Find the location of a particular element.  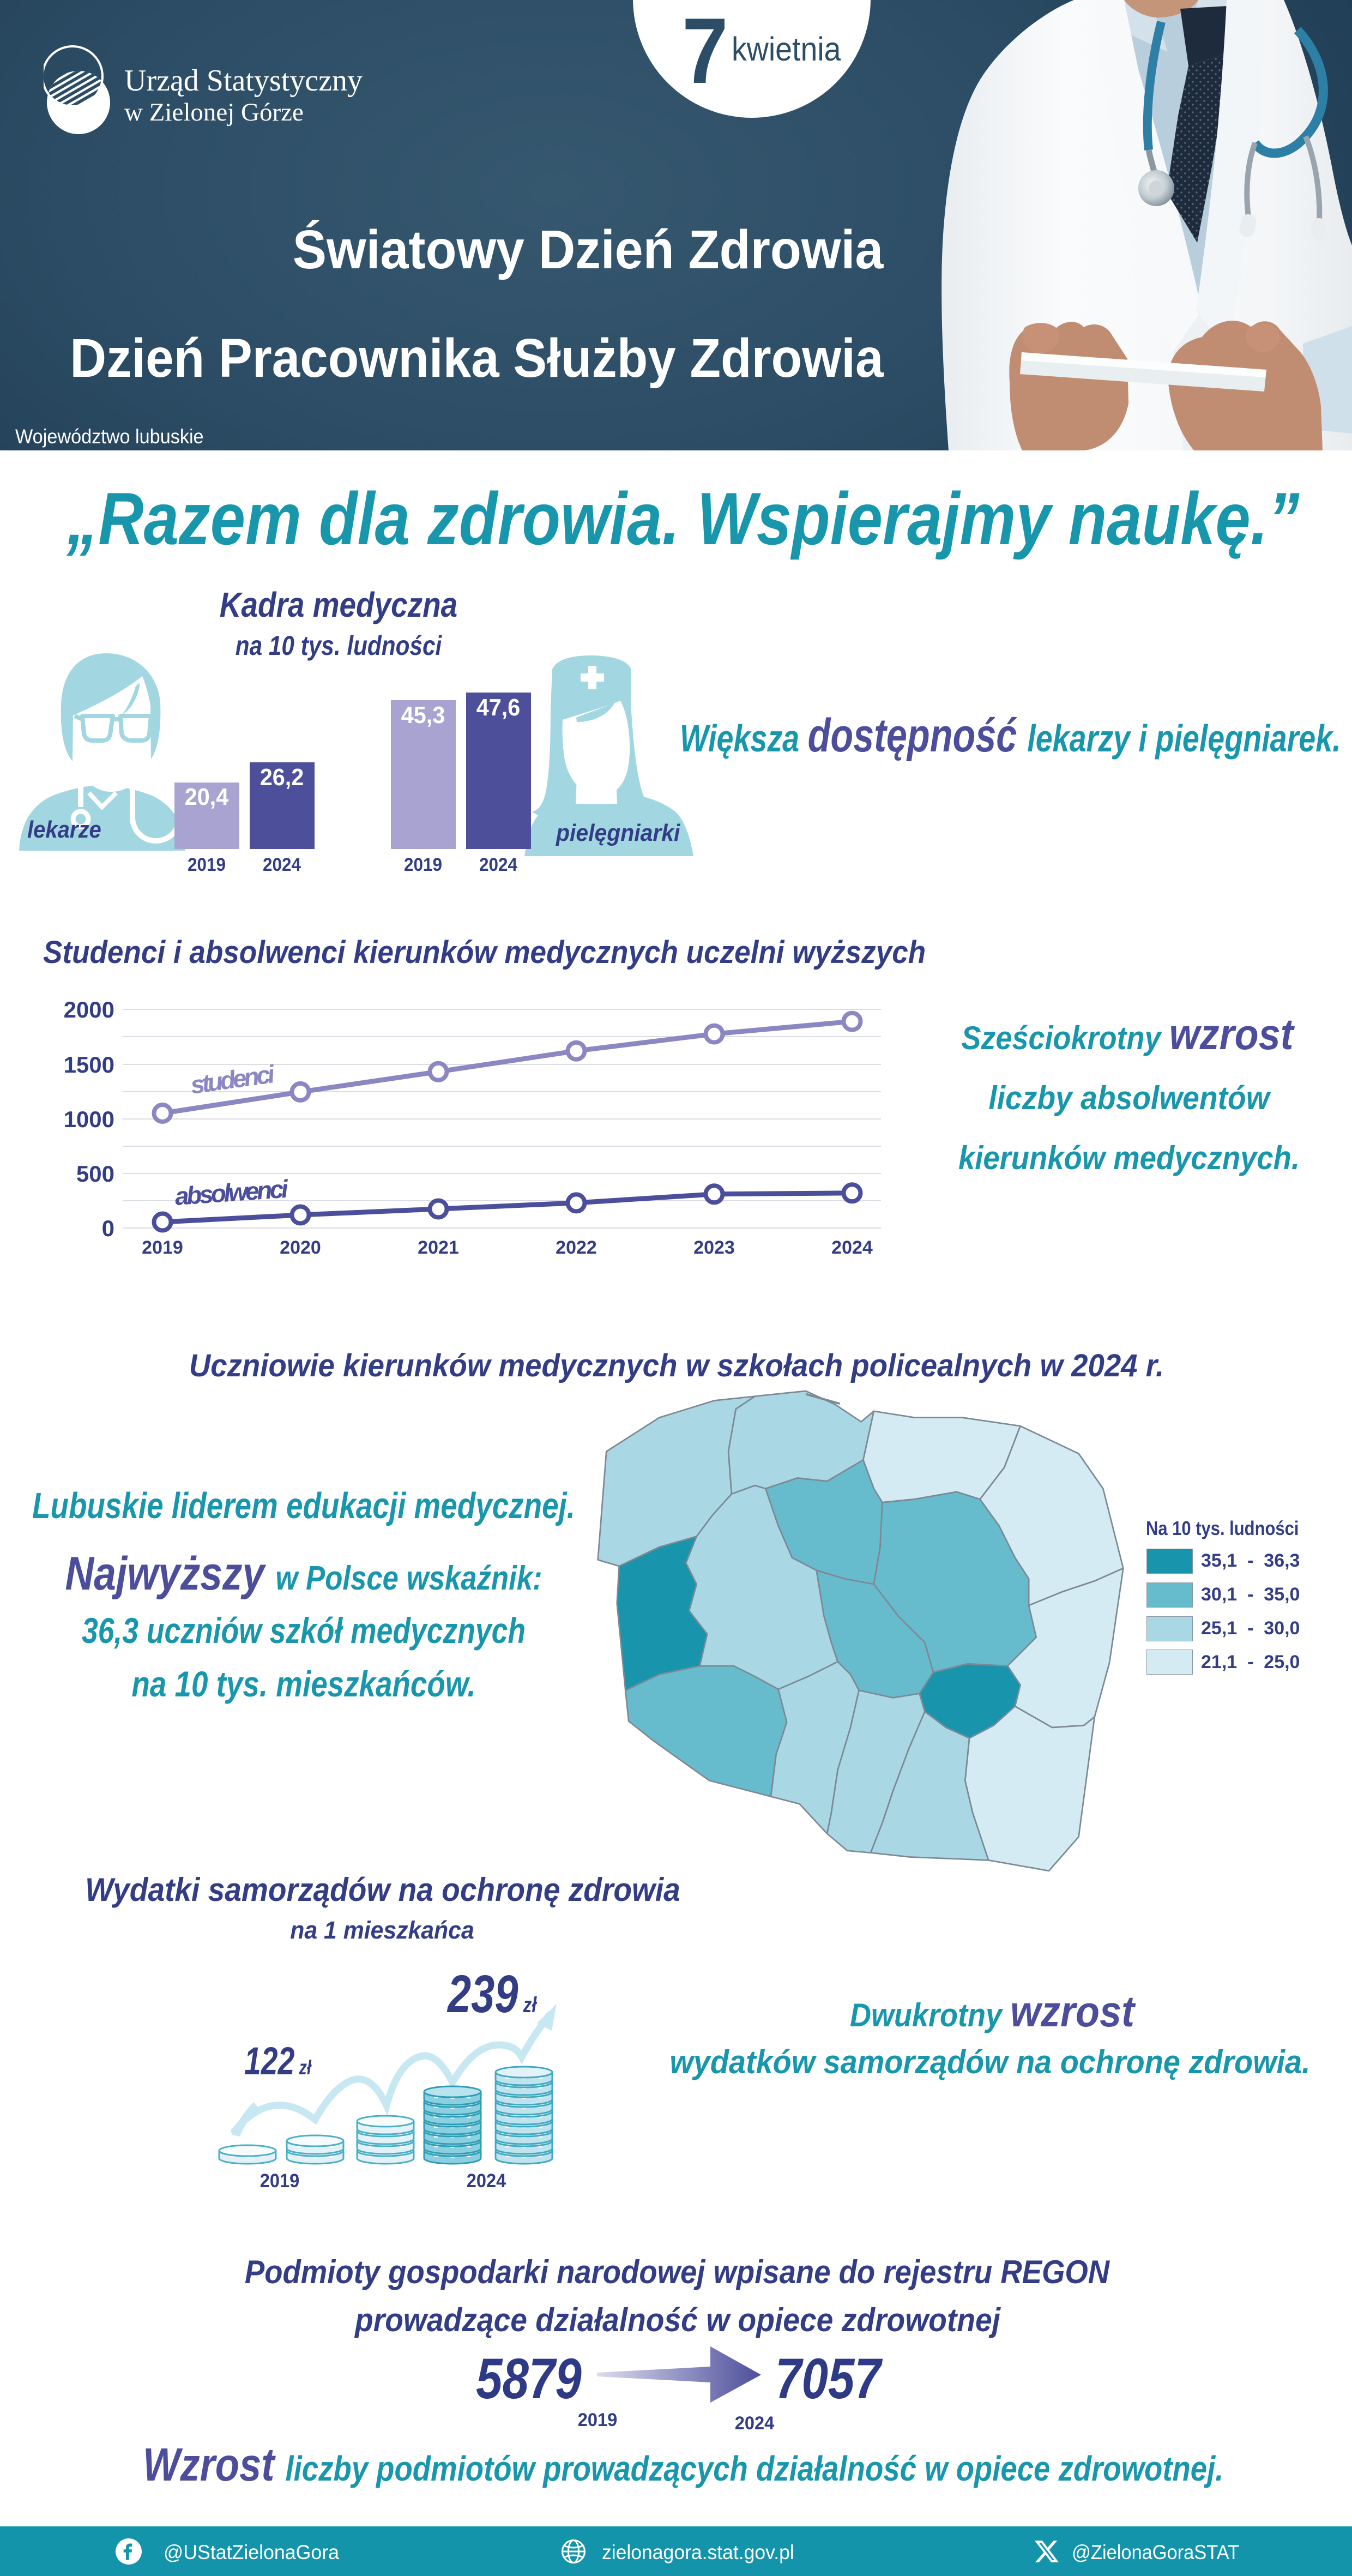

svg-text: 2022 is located at coordinates (576, 1247).